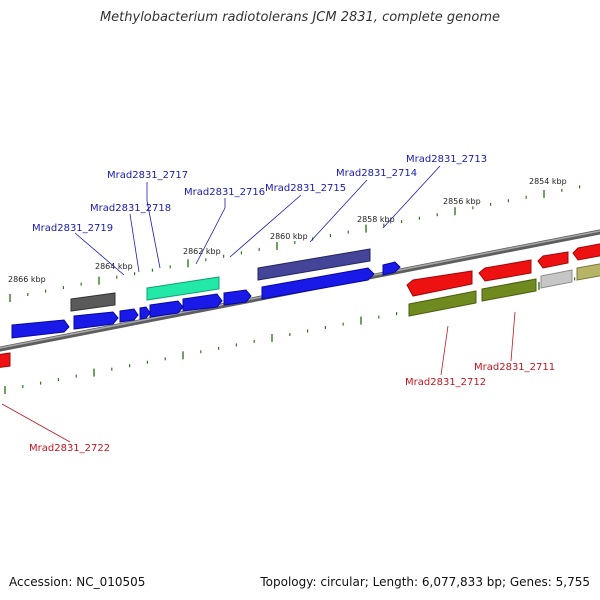 This screenshot has width=600, height=600. Describe the element at coordinates (224, 192) in the screenshot. I see `gene-label-2716: Mrad2831_2716` at that location.